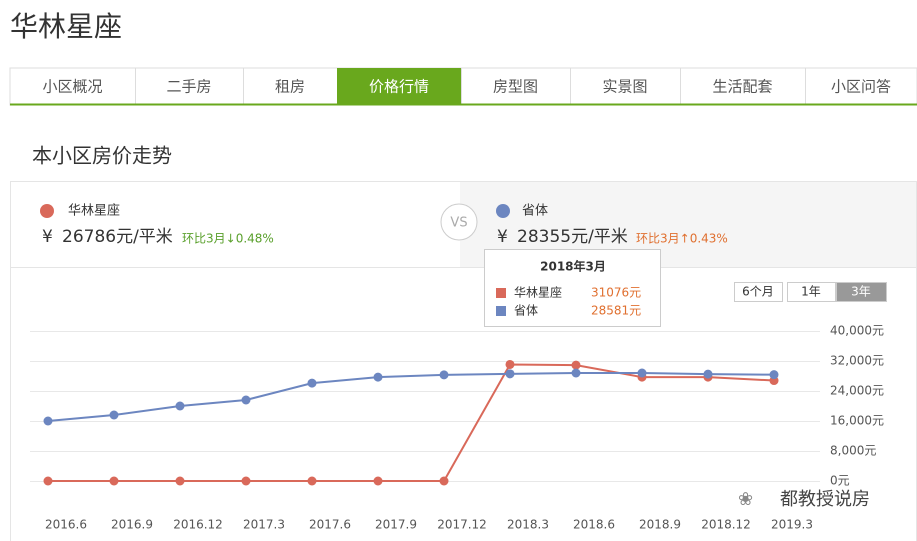 Image resolution: width=917 pixels, height=541 pixels. Describe the element at coordinates (132, 525) in the screenshot. I see `x-tick-label: 2016.9` at that location.